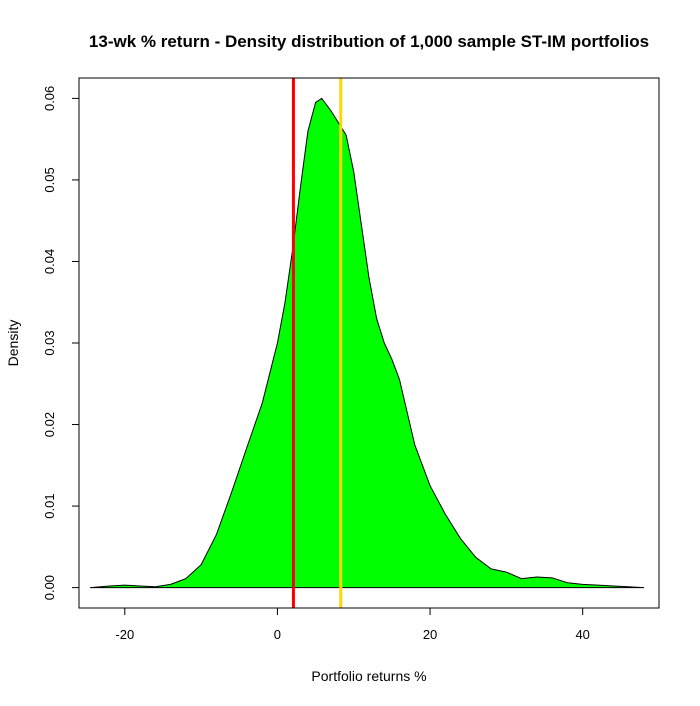 This screenshot has height=706, width=700. Describe the element at coordinates (49, 98) in the screenshot. I see `y-tick-label: 0.06` at that location.